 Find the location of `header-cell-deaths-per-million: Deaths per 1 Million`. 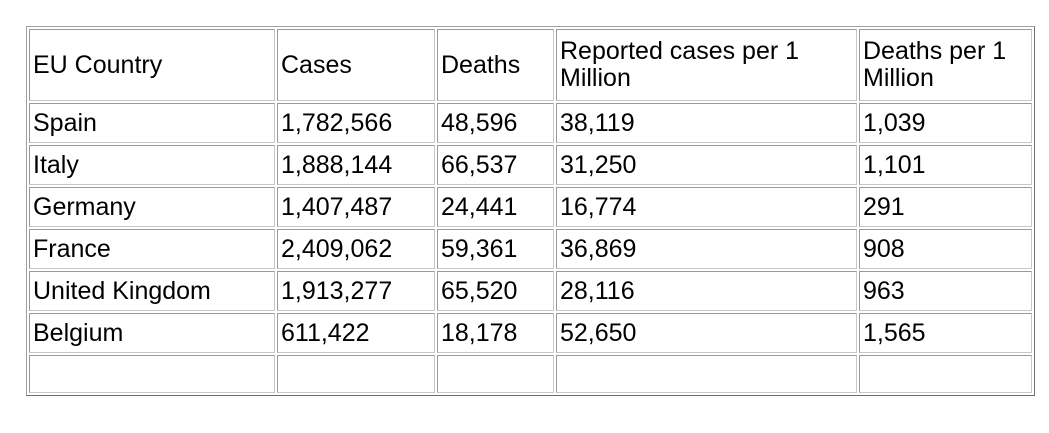

header-cell-deaths-per-million: Deaths per 1 Million is located at coordinates (945, 65).